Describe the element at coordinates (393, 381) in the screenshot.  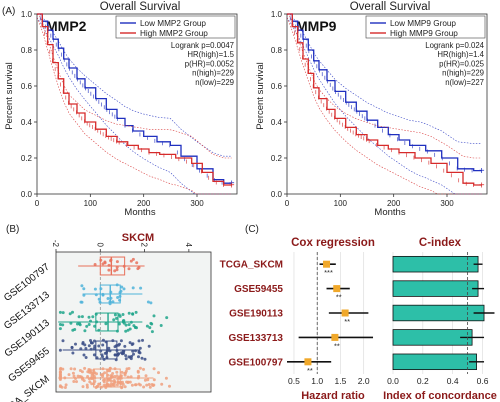
I see `cindex-x-tick-label: 0.0` at that location.